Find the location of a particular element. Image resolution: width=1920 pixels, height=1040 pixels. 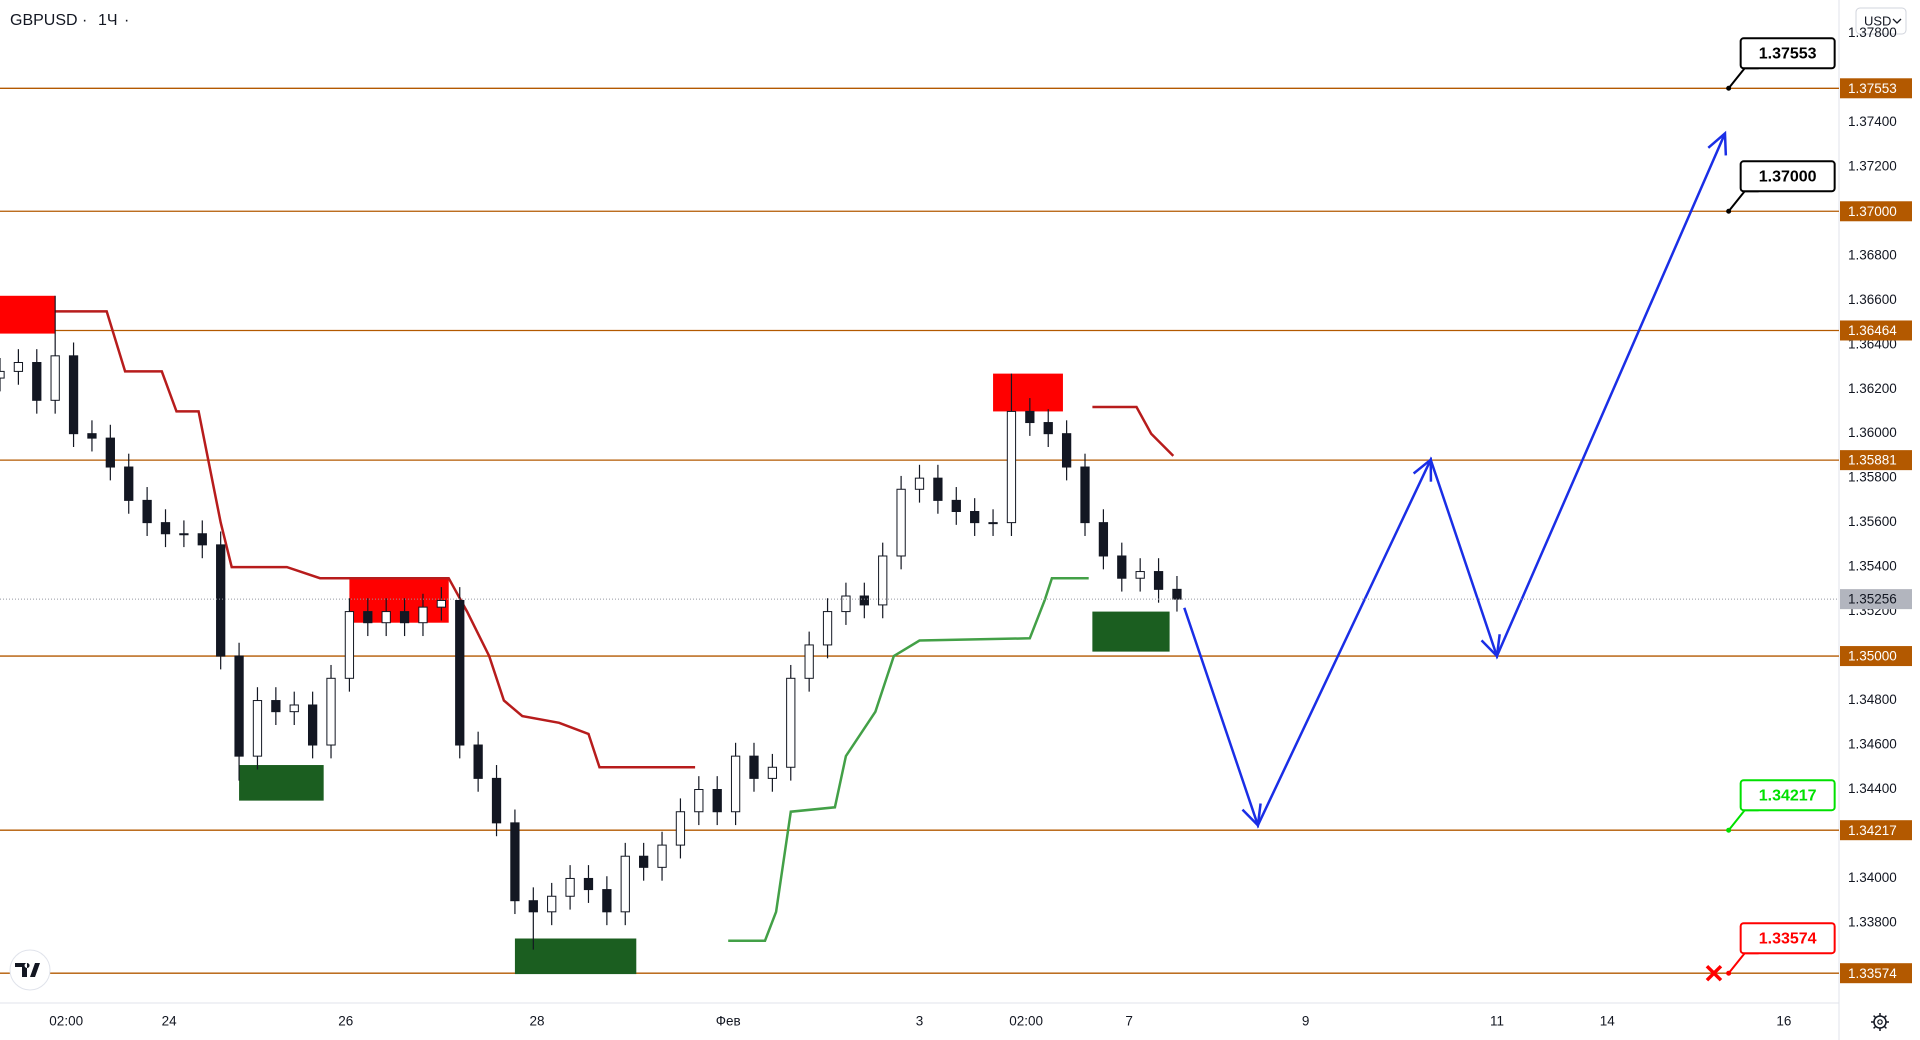

stop-cross is located at coordinates (1714, 973).